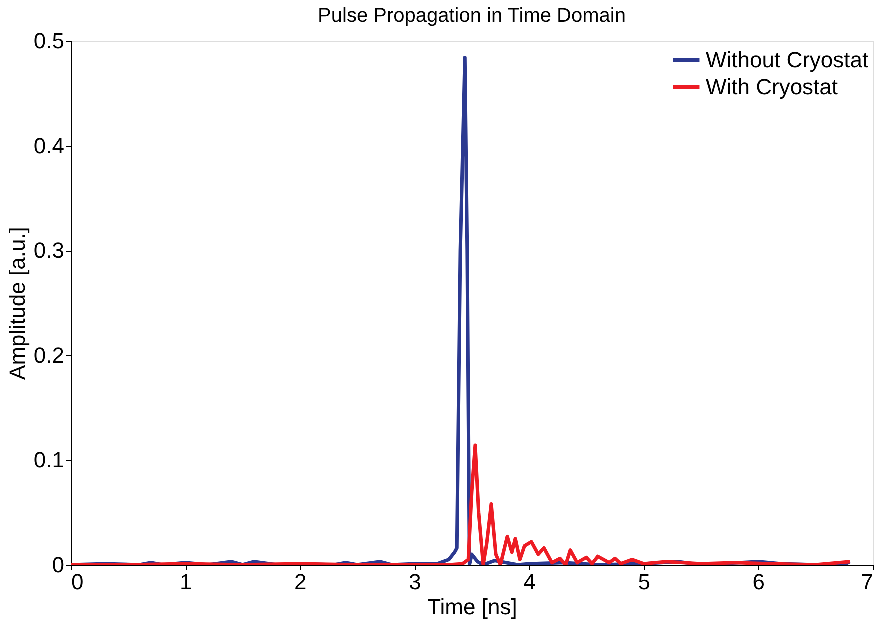 The image size is (890, 634). Describe the element at coordinates (186, 582) in the screenshot. I see `x-tick-label: 1` at that location.